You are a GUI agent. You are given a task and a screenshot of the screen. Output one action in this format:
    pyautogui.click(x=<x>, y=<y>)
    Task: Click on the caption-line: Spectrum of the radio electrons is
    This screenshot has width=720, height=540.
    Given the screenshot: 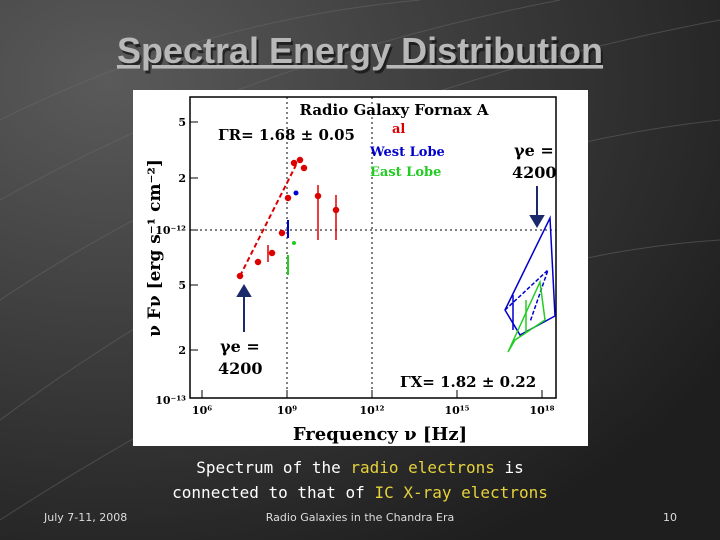 What is the action you would take?
    pyautogui.click(x=360, y=467)
    